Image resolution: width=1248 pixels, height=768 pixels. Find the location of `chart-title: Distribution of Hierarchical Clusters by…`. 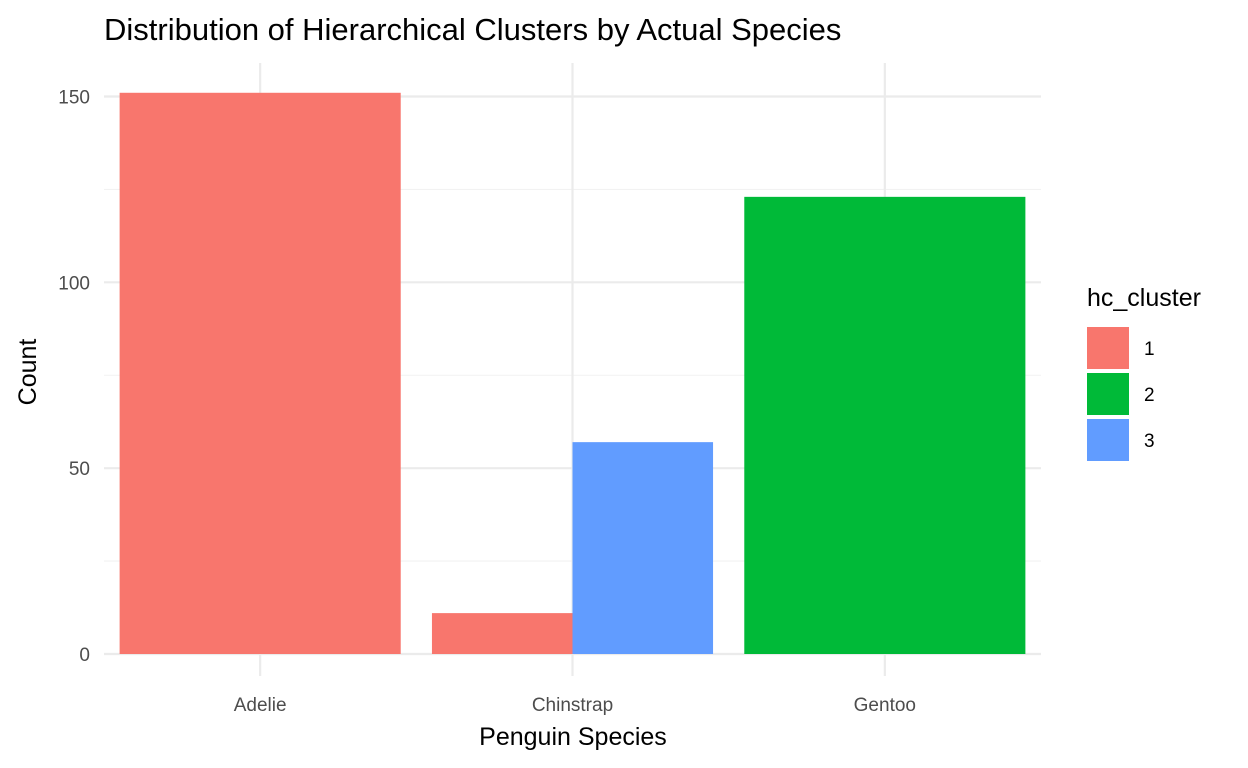

chart-title: Distribution of Hierarchical Clusters by… is located at coordinates (472, 29).